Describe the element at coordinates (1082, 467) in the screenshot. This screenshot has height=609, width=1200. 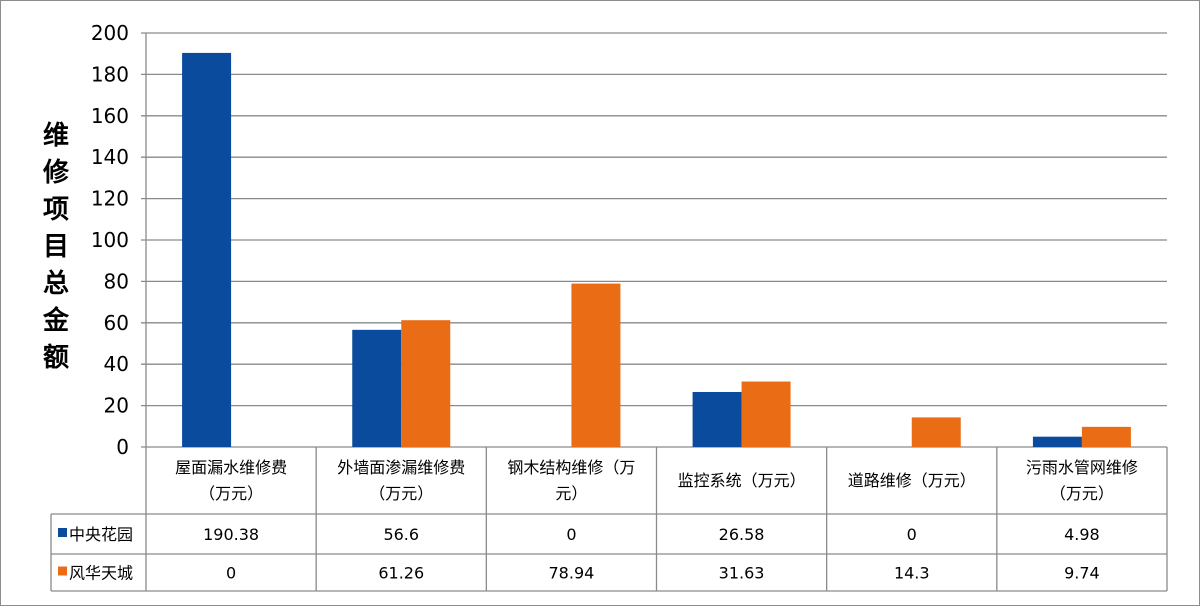
I see `category-label-line: 污雨水管网维修` at that location.